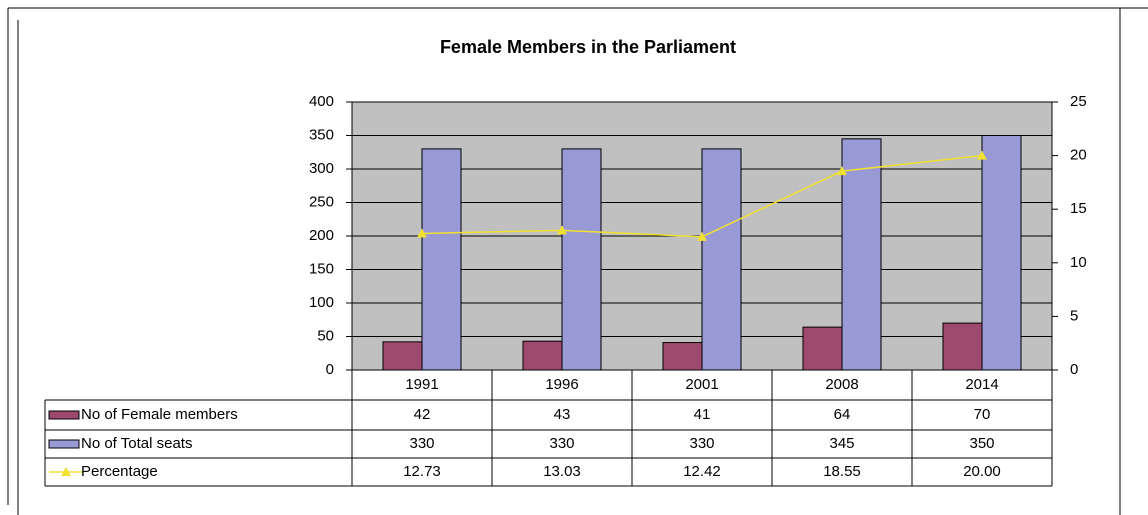 This screenshot has height=515, width=1148. I want to click on x-tick-label: 1996, so click(561, 384).